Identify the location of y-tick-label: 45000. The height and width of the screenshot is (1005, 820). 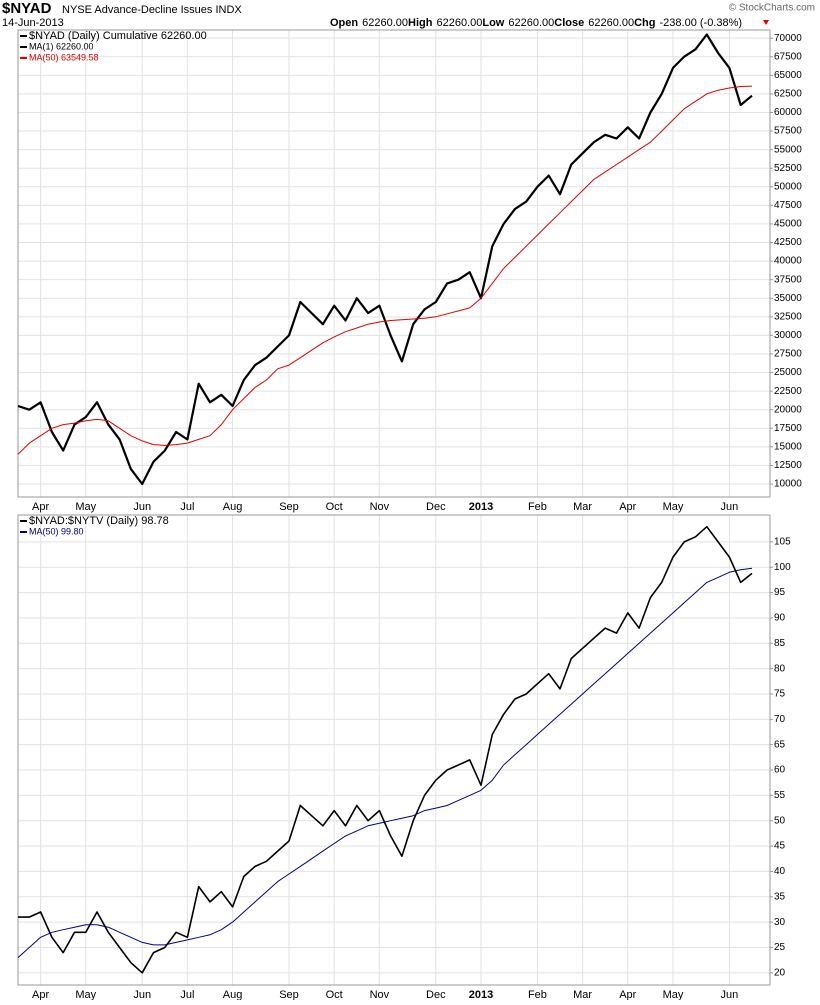
(788, 224).